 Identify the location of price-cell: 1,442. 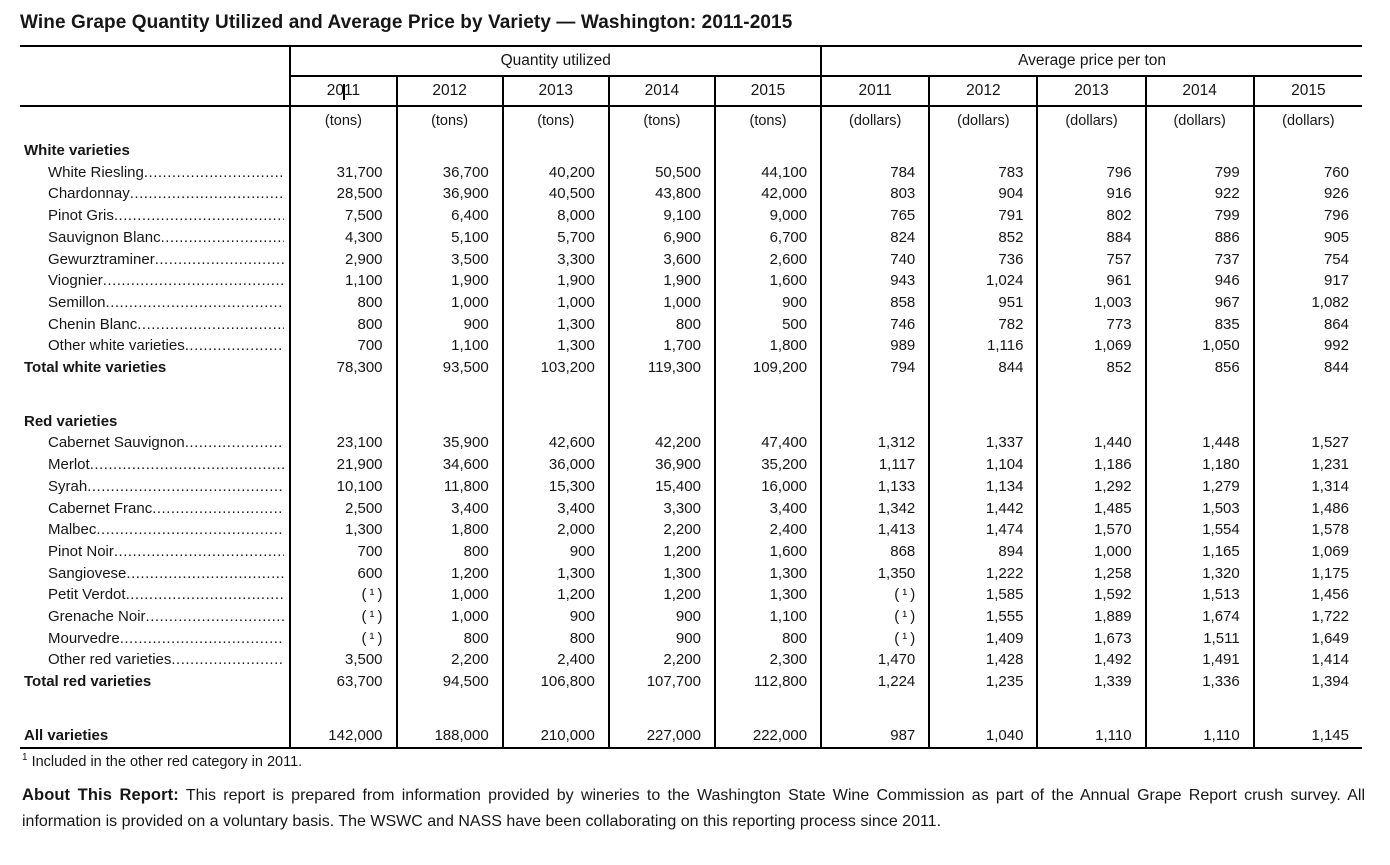
(983, 508).